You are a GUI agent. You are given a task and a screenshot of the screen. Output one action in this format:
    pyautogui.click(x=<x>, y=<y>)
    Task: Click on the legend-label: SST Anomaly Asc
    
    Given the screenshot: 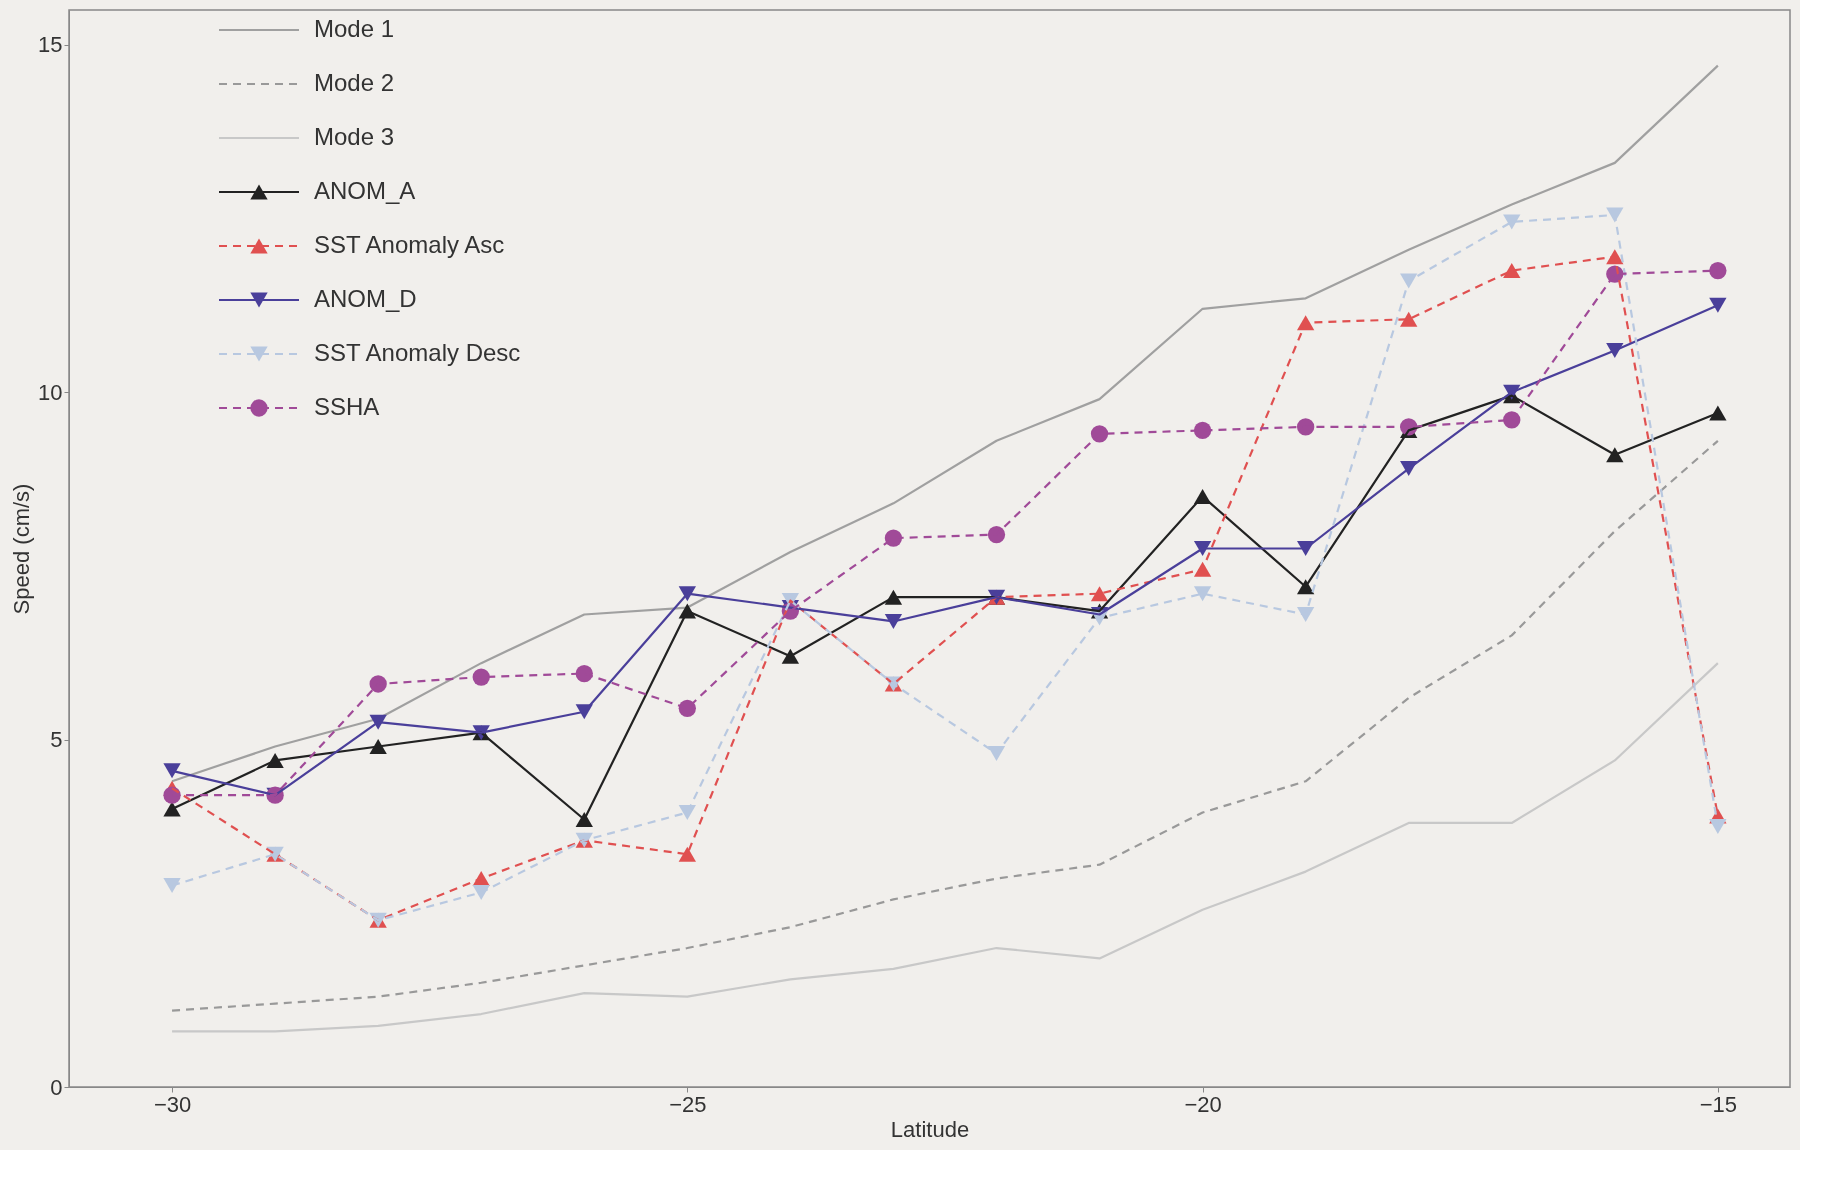 What is the action you would take?
    pyautogui.click(x=409, y=244)
    